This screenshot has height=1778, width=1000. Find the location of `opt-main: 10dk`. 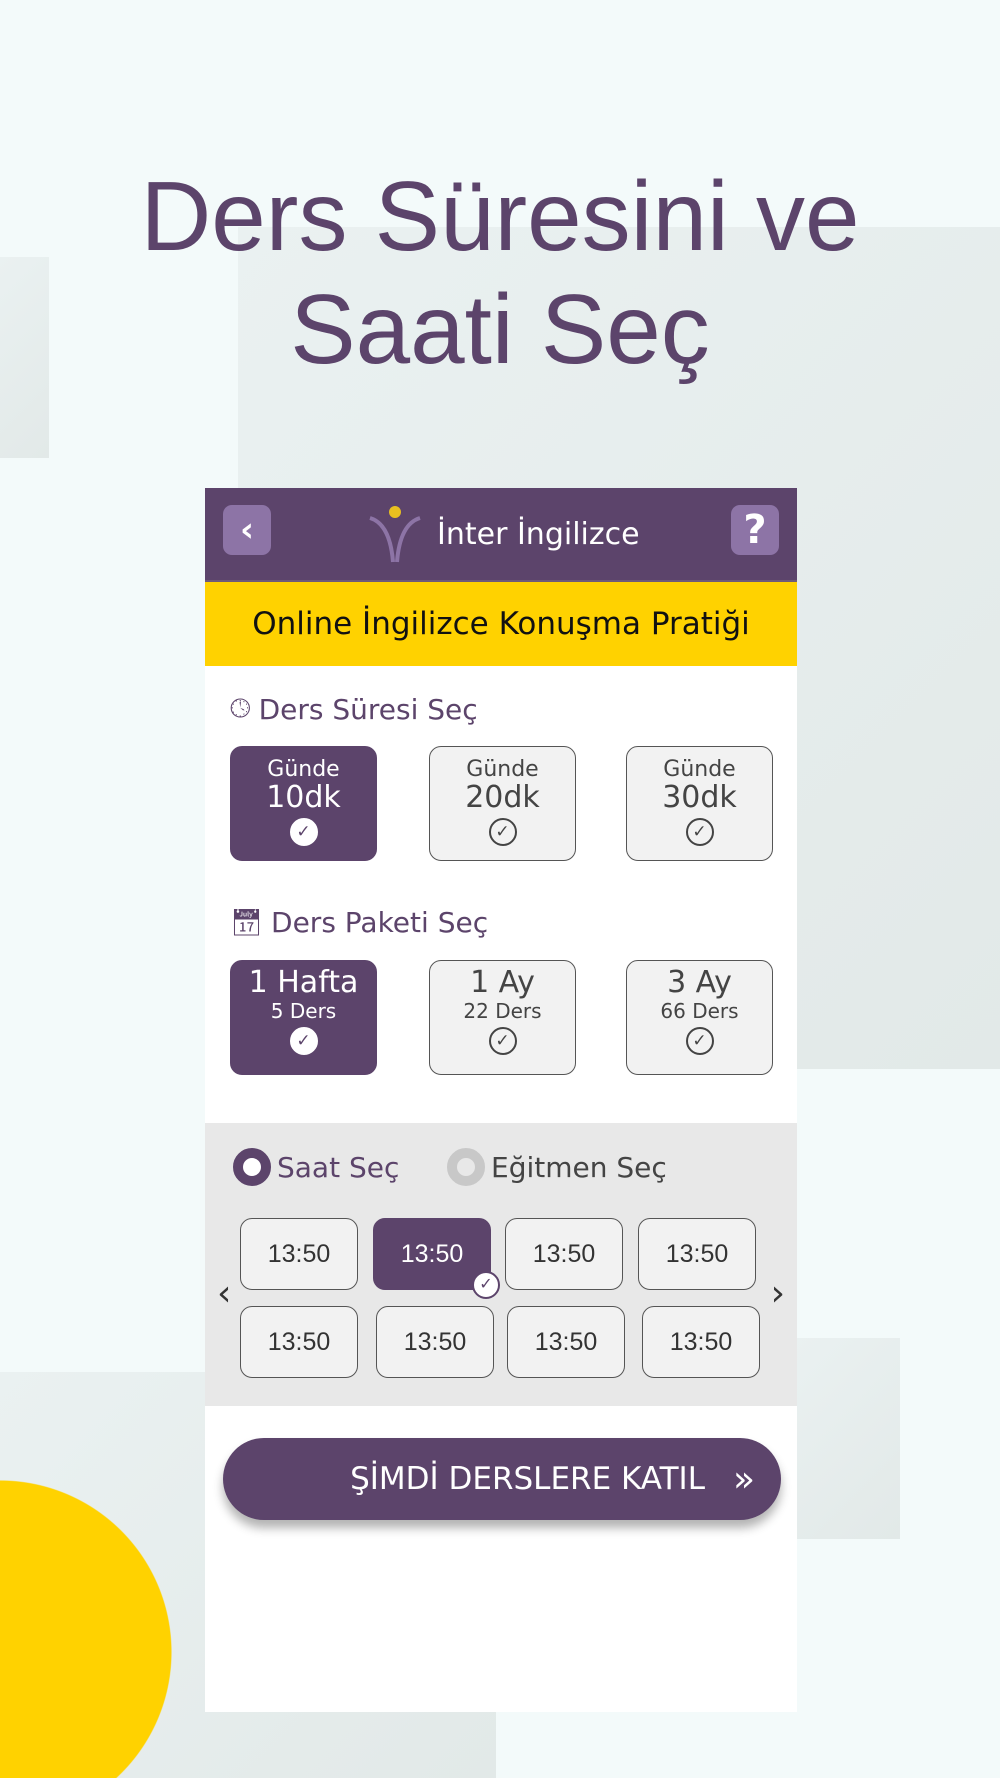

opt-main: 10dk is located at coordinates (303, 797).